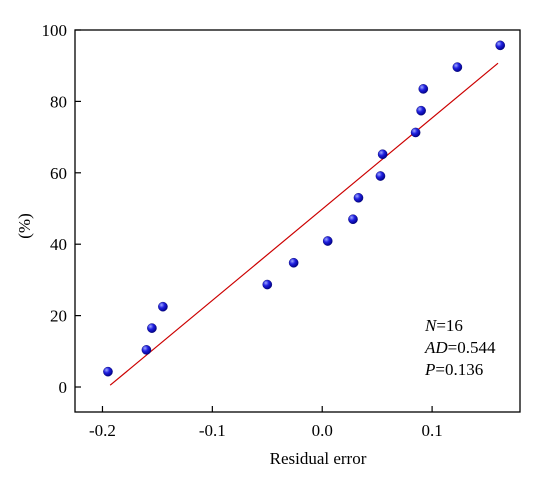  Describe the element at coordinates (58, 316) in the screenshot. I see `y-tick-label: 20` at that location.